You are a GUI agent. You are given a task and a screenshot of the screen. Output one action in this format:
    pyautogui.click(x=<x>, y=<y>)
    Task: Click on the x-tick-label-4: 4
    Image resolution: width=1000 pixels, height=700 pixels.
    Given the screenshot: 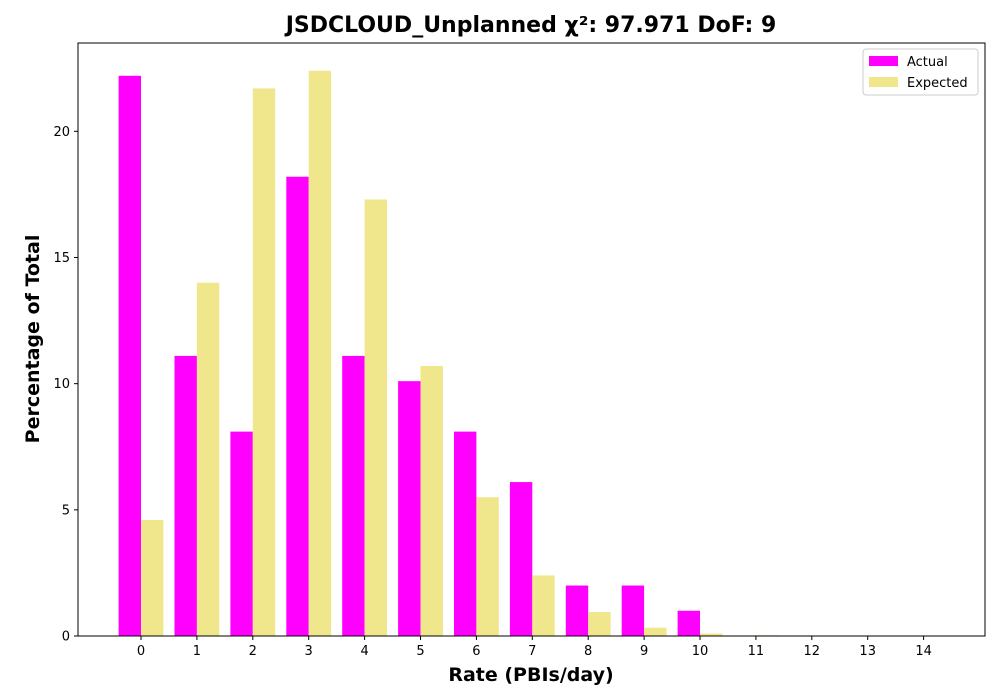 What is the action you would take?
    pyautogui.click(x=364, y=651)
    